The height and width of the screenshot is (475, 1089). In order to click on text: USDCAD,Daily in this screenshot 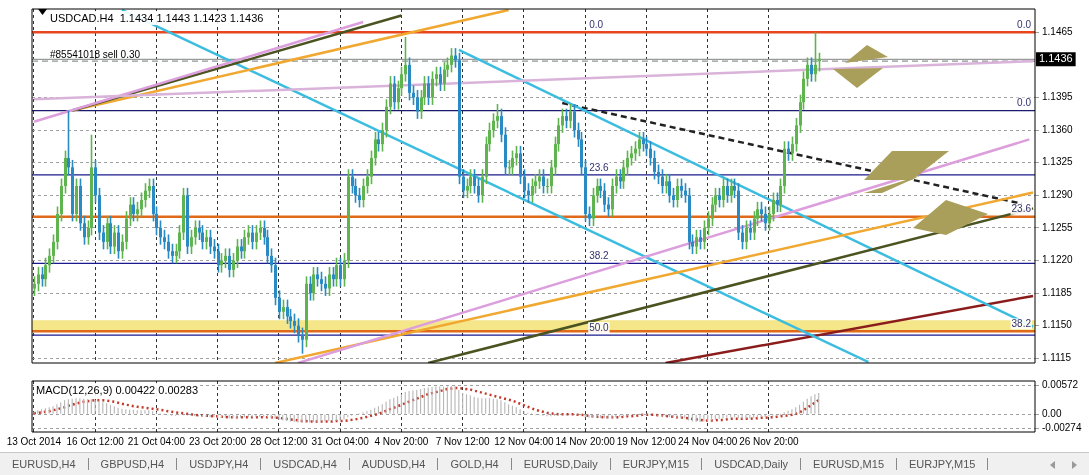, I will do `click(752, 464)`.